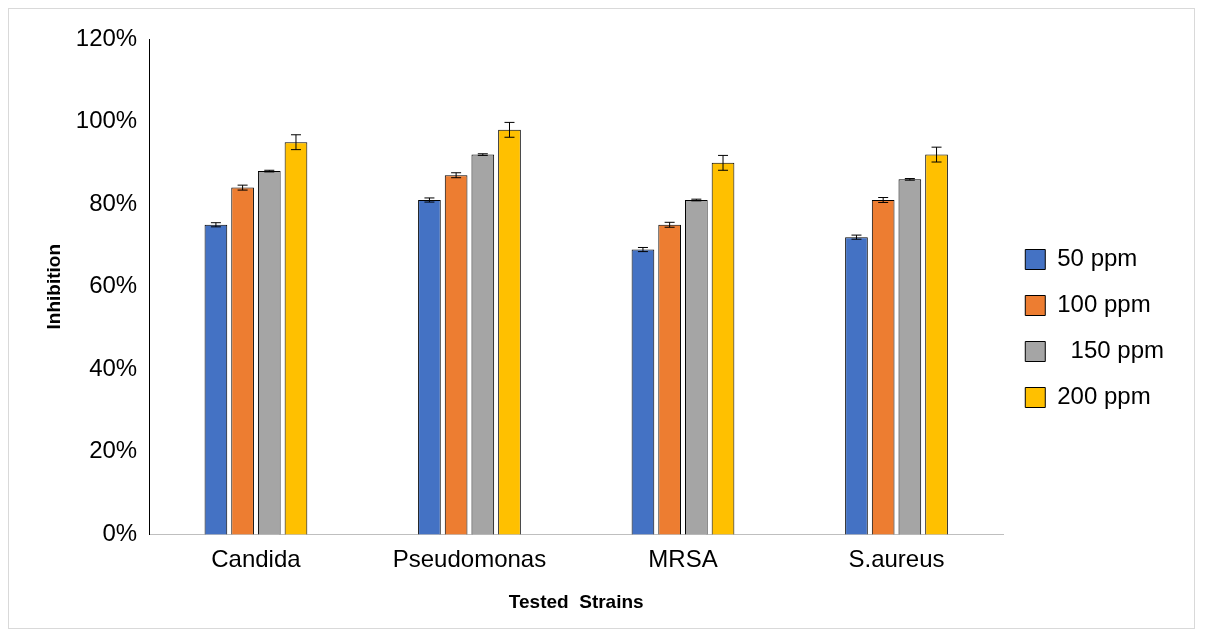  What do you see at coordinates (1097, 258) in the screenshot?
I see `legend-label: 50 ppm` at bounding box center [1097, 258].